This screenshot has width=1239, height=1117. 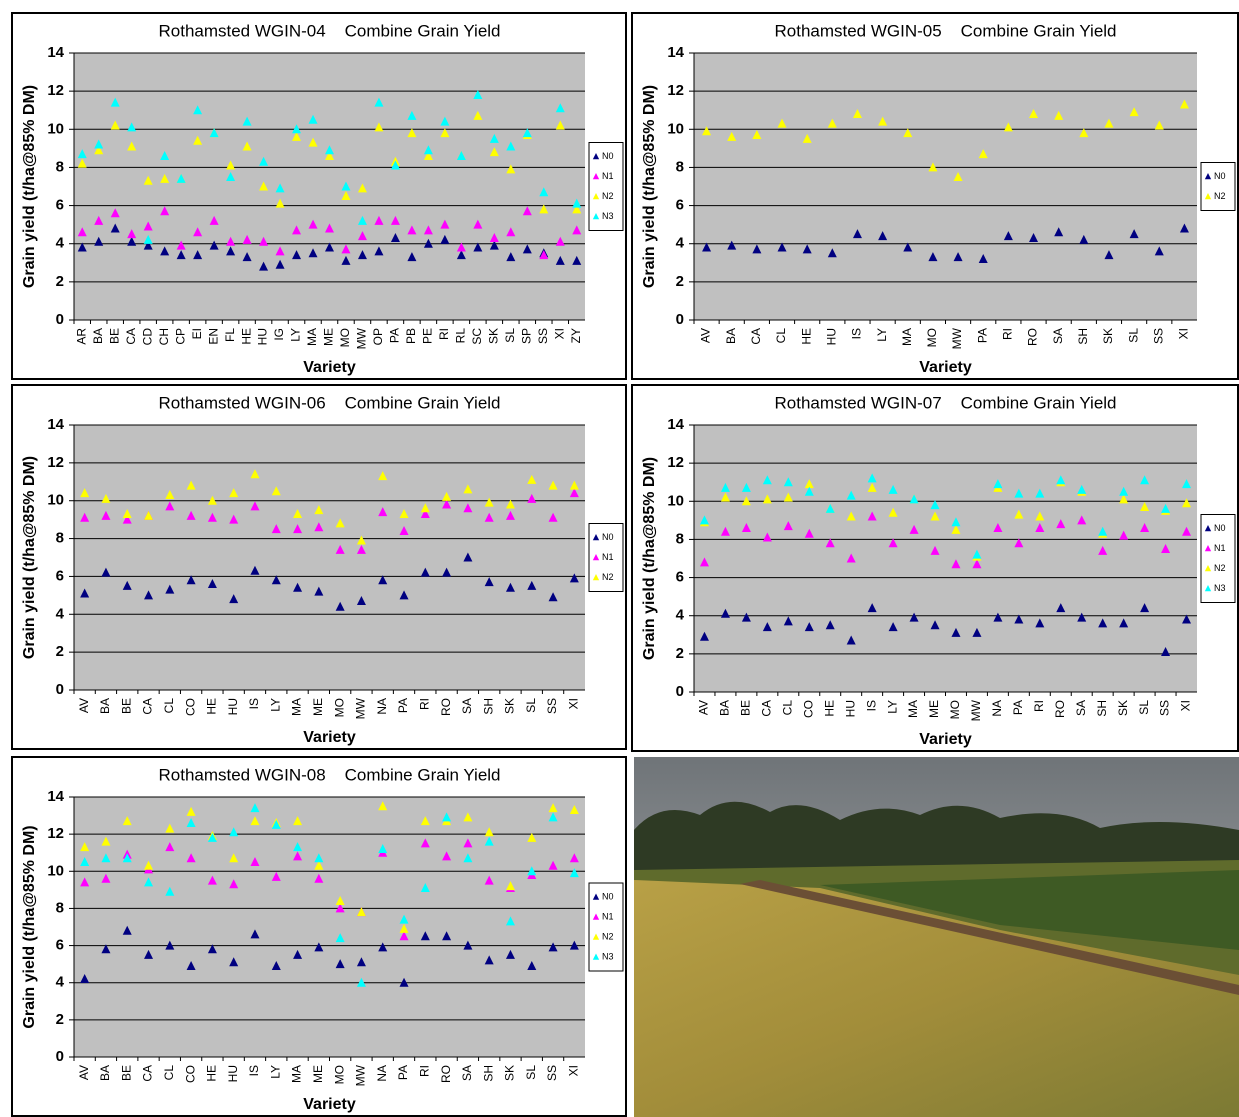 I want to click on x-tick-label: CO, so click(x=190, y=707).